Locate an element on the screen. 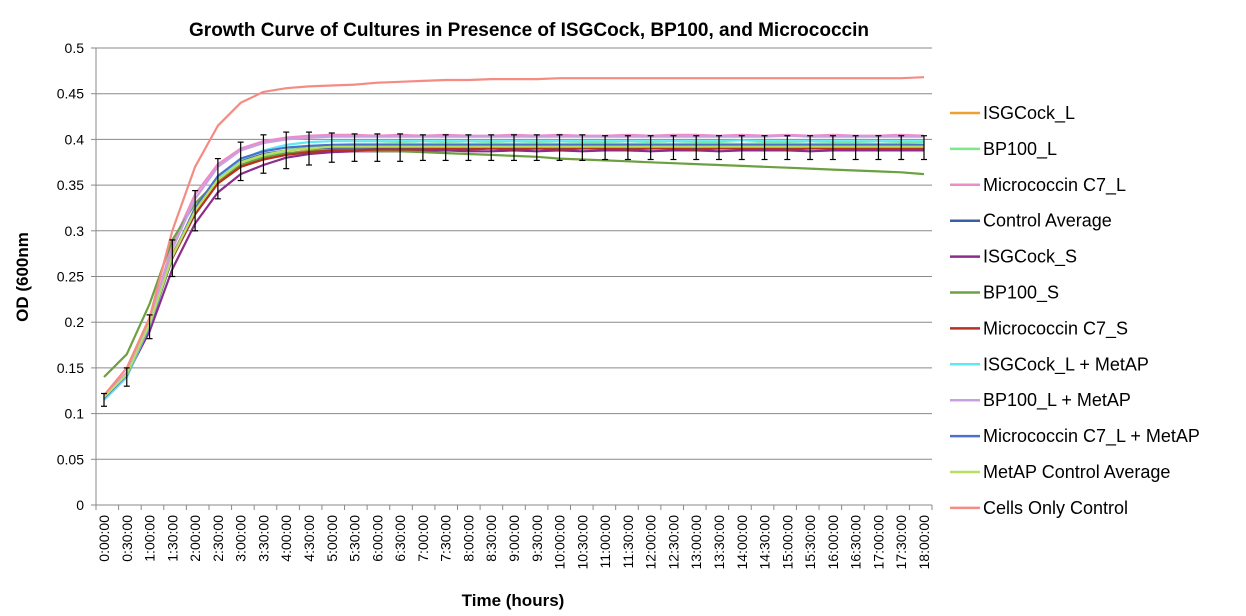  x-tick-label: 4:00:00 is located at coordinates (286, 538).